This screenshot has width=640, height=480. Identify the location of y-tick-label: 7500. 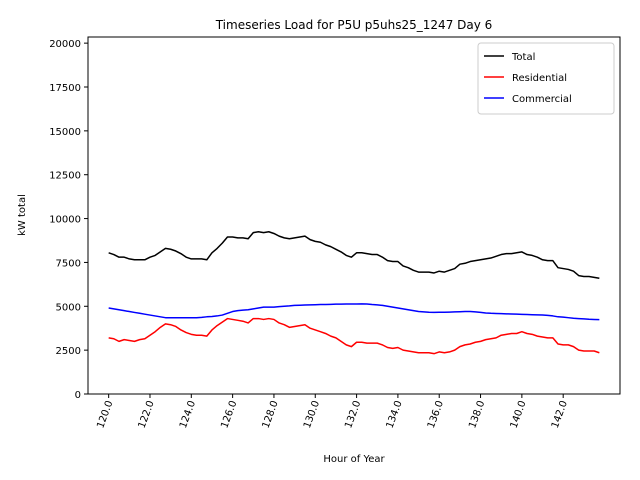
(68, 263).